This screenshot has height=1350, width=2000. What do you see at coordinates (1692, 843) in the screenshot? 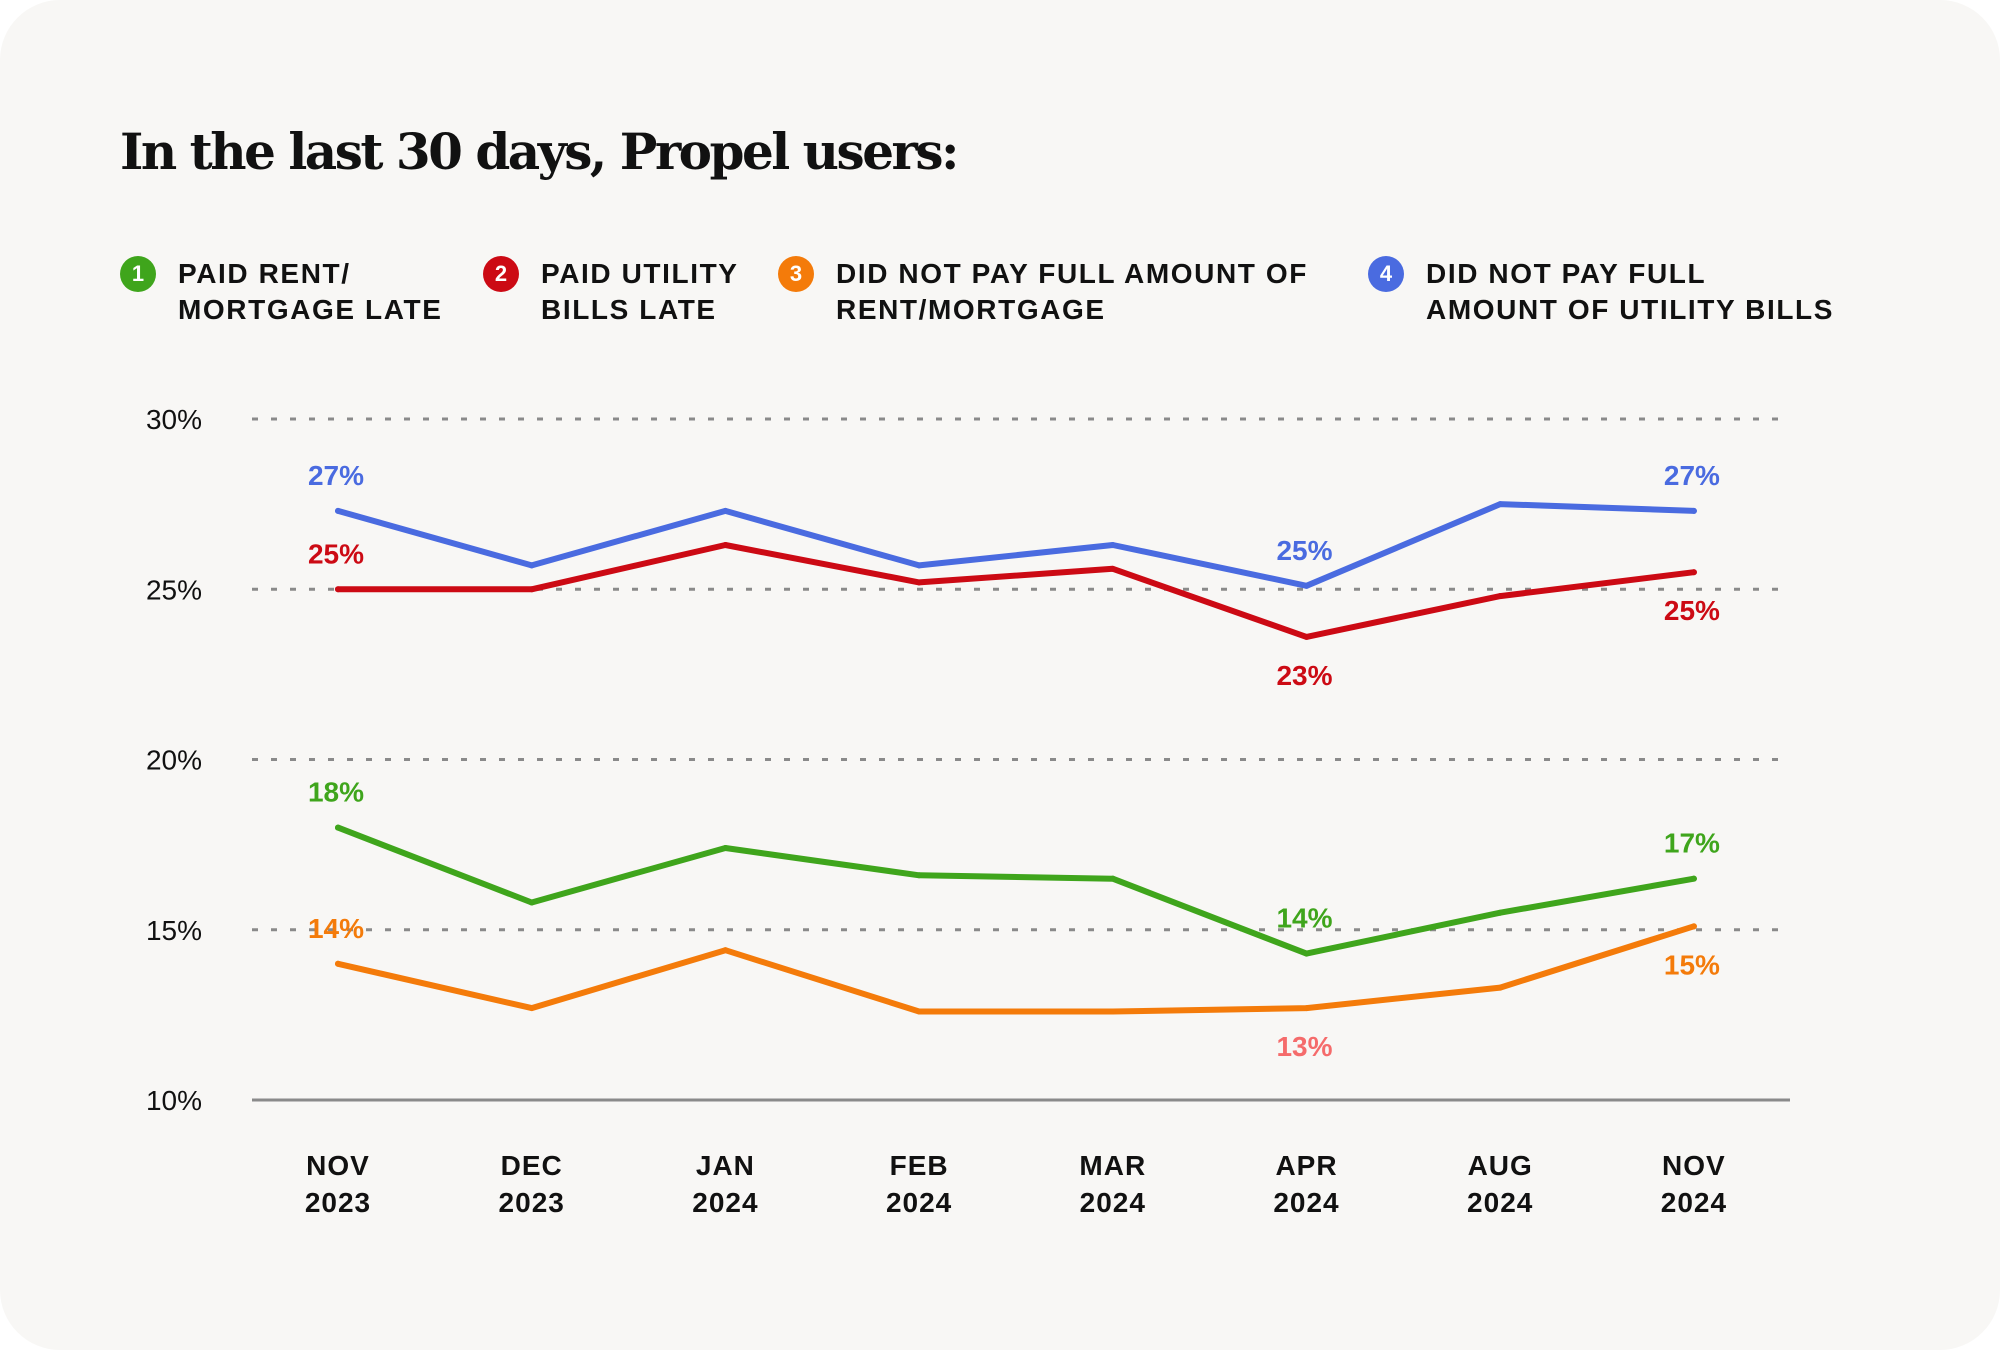
I see `data-label: 17%` at bounding box center [1692, 843].